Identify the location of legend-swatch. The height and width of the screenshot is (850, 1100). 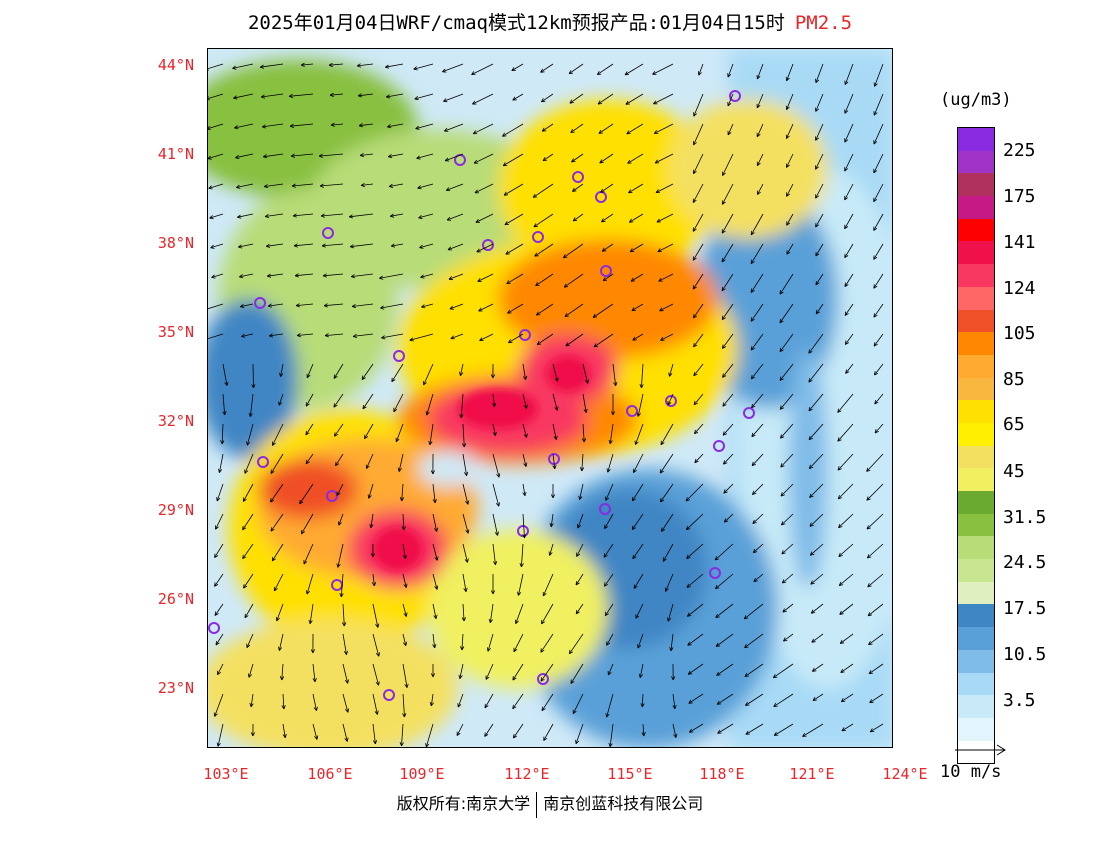
(976, 321).